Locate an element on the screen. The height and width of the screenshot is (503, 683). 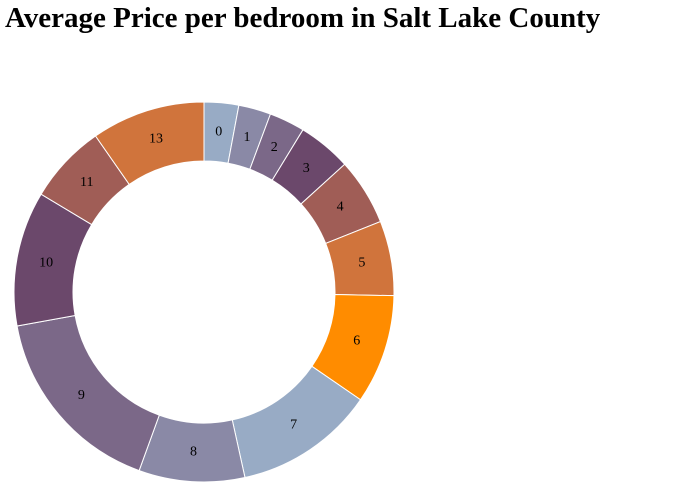
slice-label-7: 7 is located at coordinates (293, 425).